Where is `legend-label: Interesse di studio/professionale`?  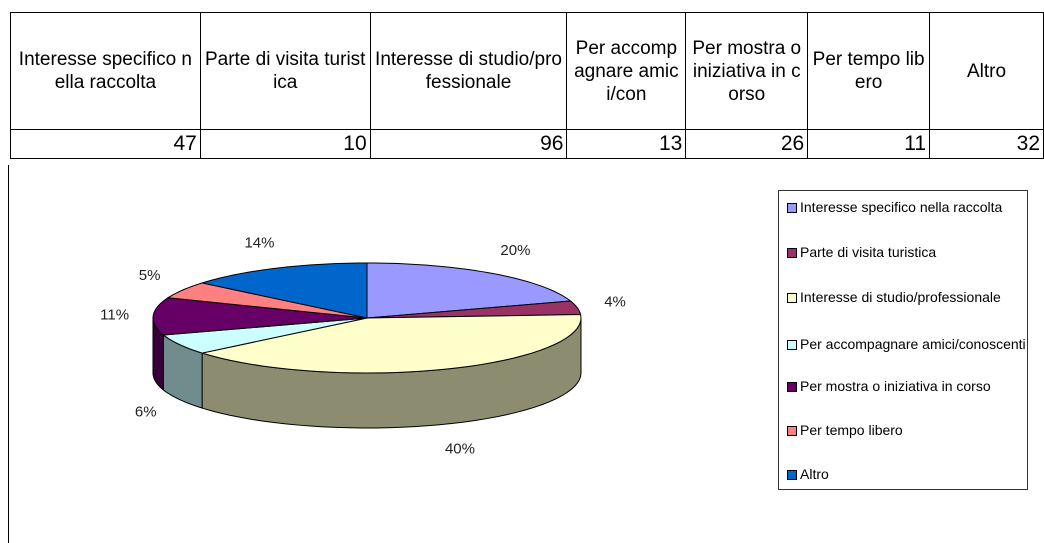
legend-label: Interesse di studio/professionale is located at coordinates (900, 297).